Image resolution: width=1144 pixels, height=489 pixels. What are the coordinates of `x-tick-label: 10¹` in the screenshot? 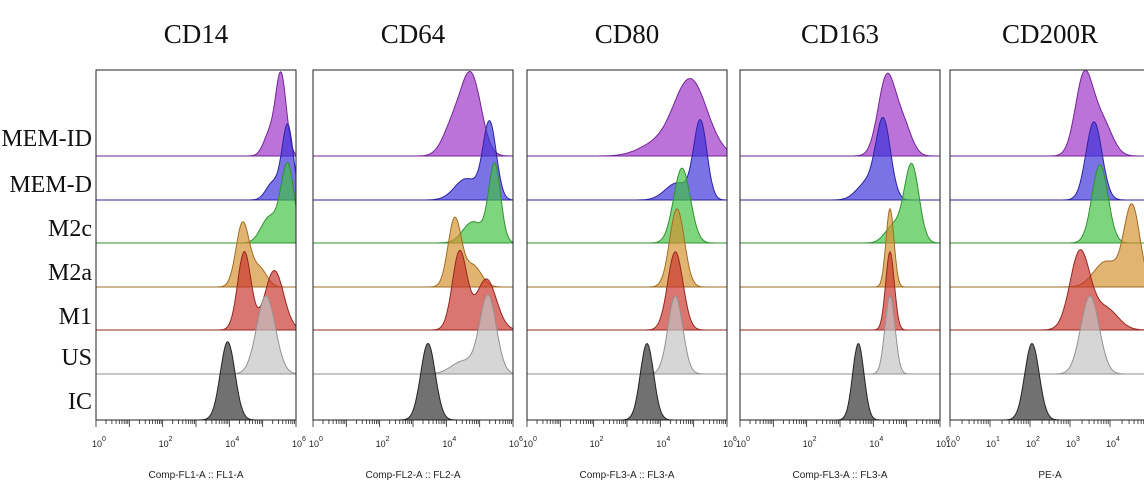 It's located at (993, 442).